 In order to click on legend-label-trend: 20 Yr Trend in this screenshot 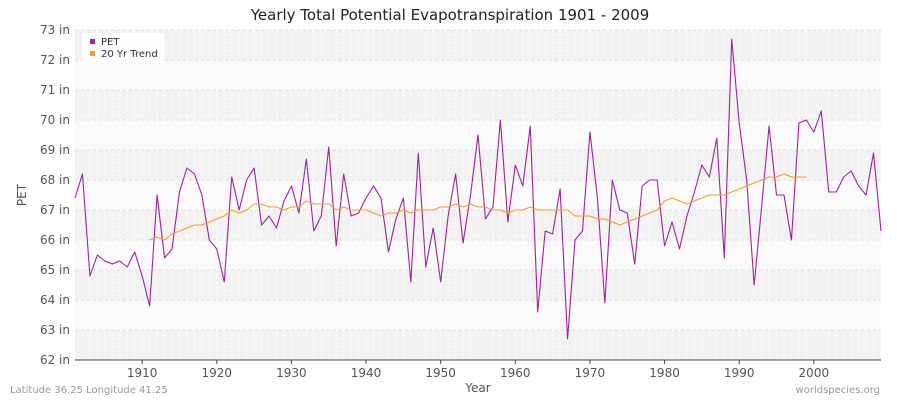, I will do `click(129, 54)`.